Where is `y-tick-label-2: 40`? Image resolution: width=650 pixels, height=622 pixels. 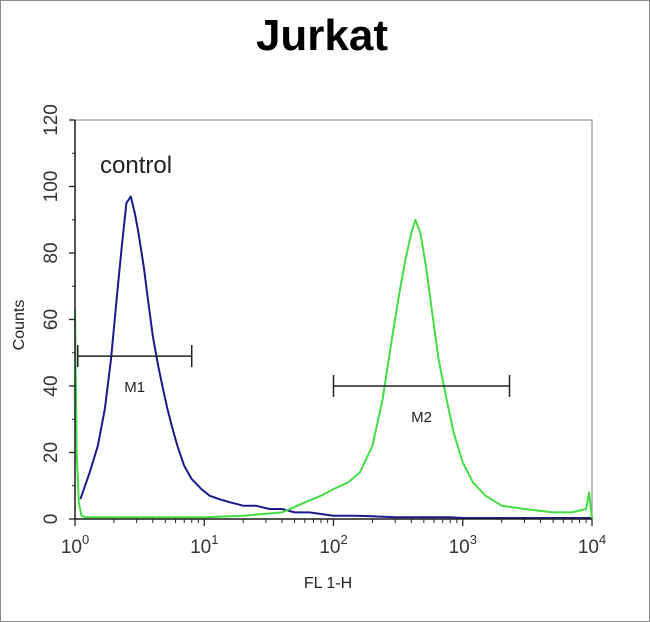
y-tick-label-2: 40 is located at coordinates (51, 385).